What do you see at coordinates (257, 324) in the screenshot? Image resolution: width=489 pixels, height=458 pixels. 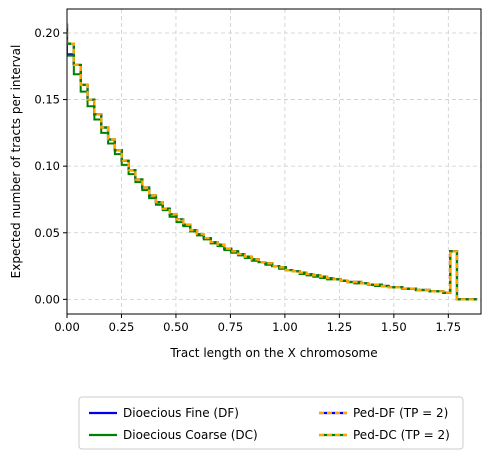 I see `x-axis: 0.00 0.25 0.50 0.75 1.00 1.25 1.50 1.75` at bounding box center [257, 324].